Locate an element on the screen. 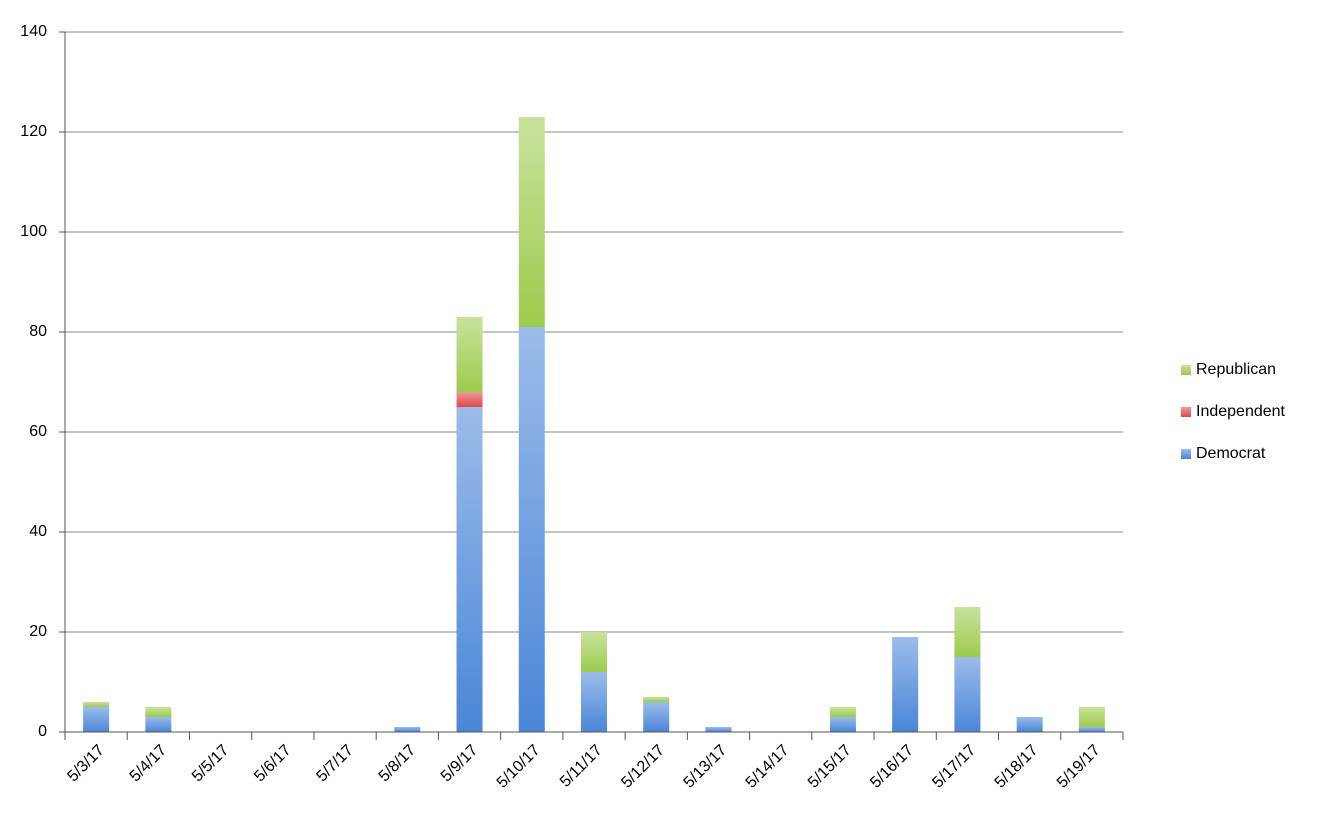 The height and width of the screenshot is (815, 1333). x-tick-label: 5/3/17 is located at coordinates (86, 764).